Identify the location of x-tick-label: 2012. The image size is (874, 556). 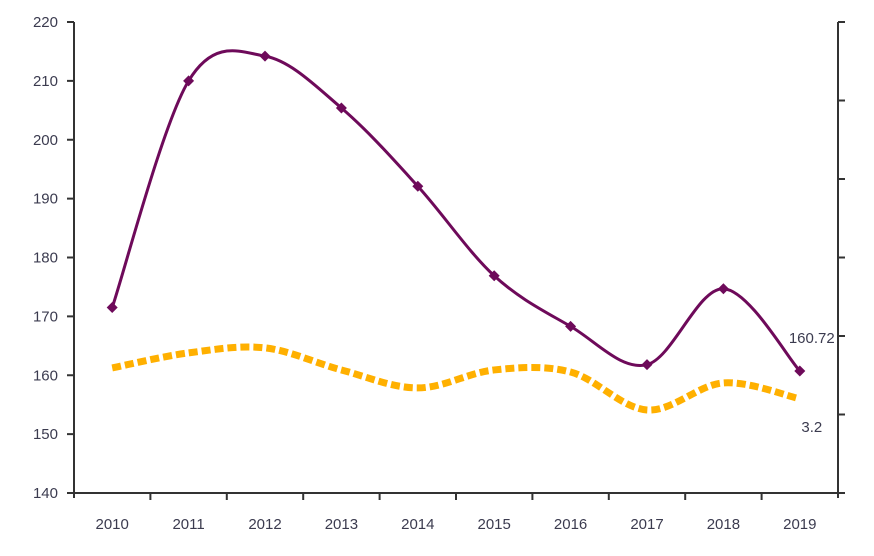
(264, 524).